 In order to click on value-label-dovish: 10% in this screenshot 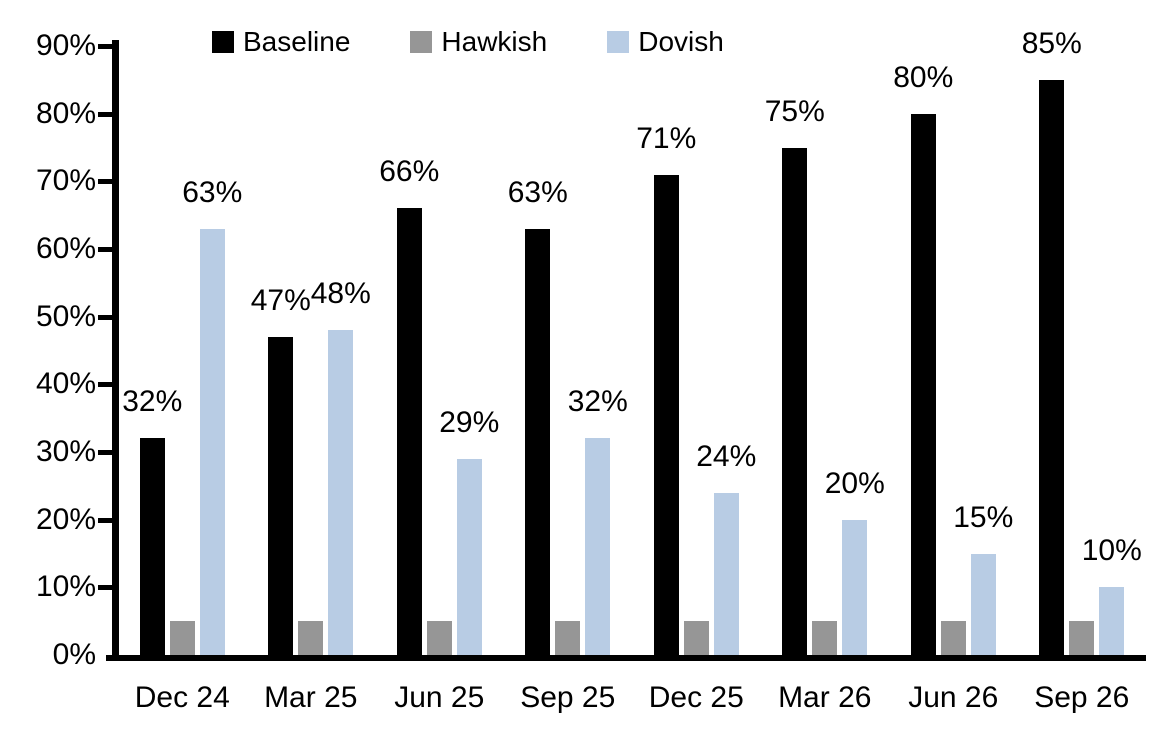, I will do `click(1111, 551)`.